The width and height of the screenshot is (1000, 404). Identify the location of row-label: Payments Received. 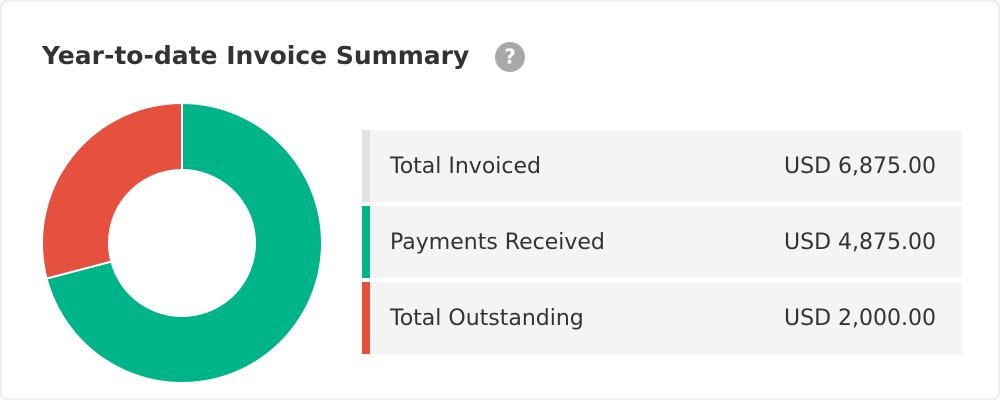
(497, 242).